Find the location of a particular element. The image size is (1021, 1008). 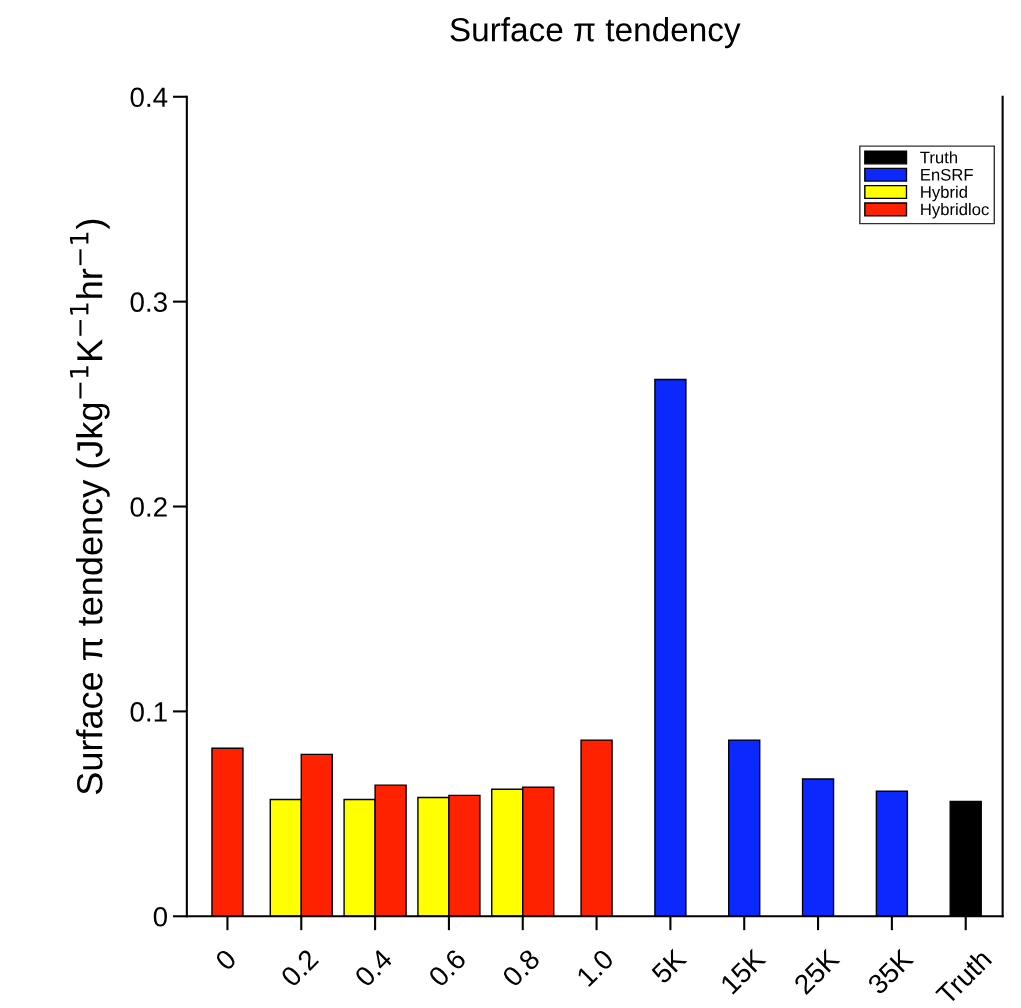

x-tick-label: 0.6 is located at coordinates (447, 968).